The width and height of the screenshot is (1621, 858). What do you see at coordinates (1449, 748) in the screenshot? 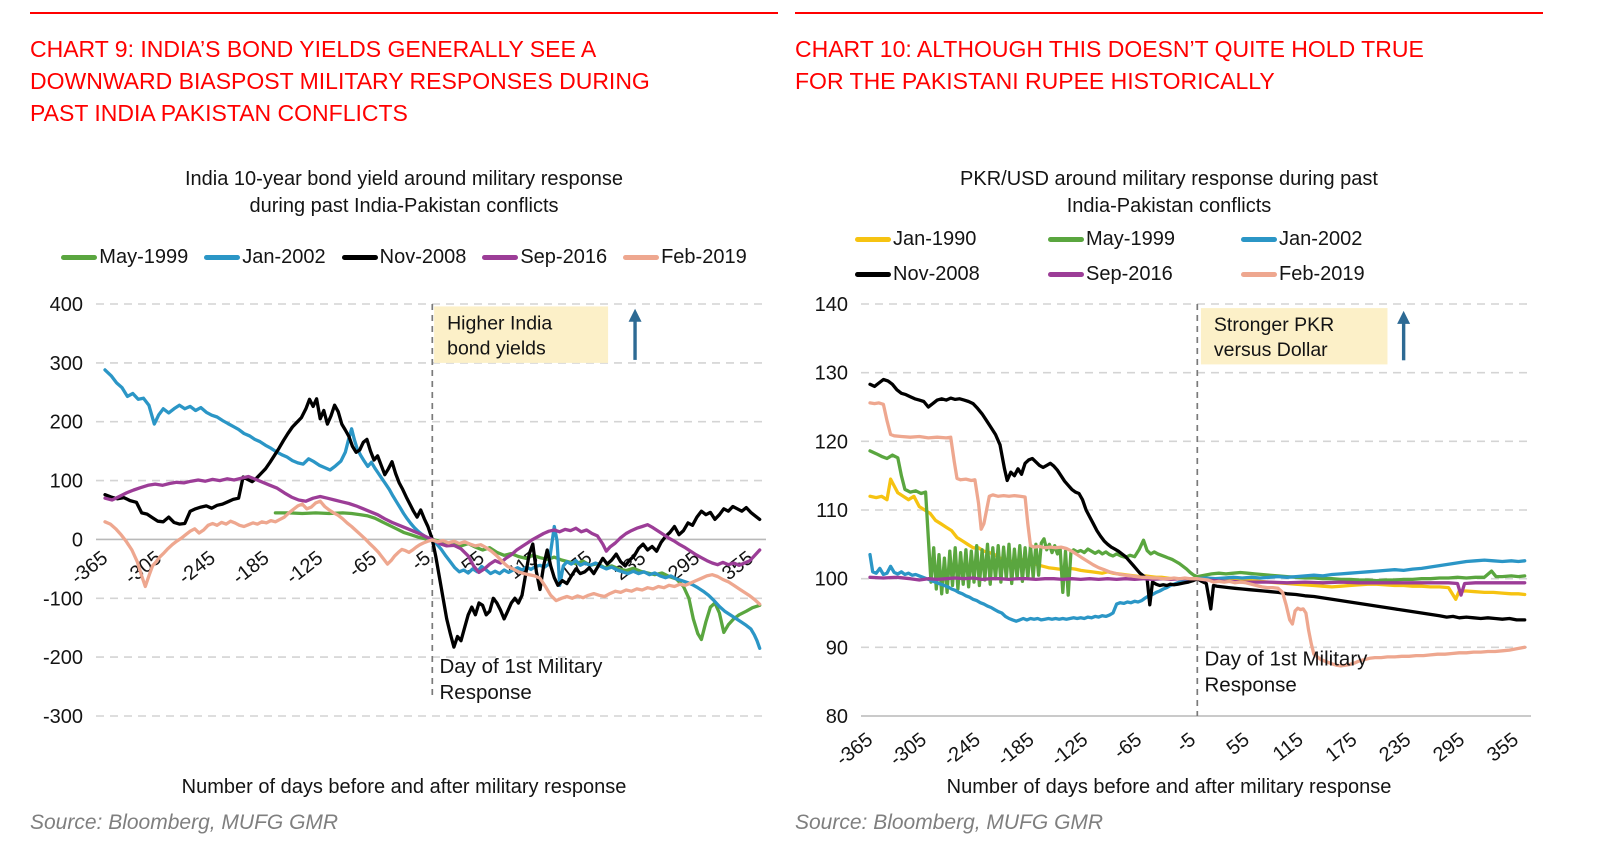
I see `x-tick-label: 295` at bounding box center [1449, 748].